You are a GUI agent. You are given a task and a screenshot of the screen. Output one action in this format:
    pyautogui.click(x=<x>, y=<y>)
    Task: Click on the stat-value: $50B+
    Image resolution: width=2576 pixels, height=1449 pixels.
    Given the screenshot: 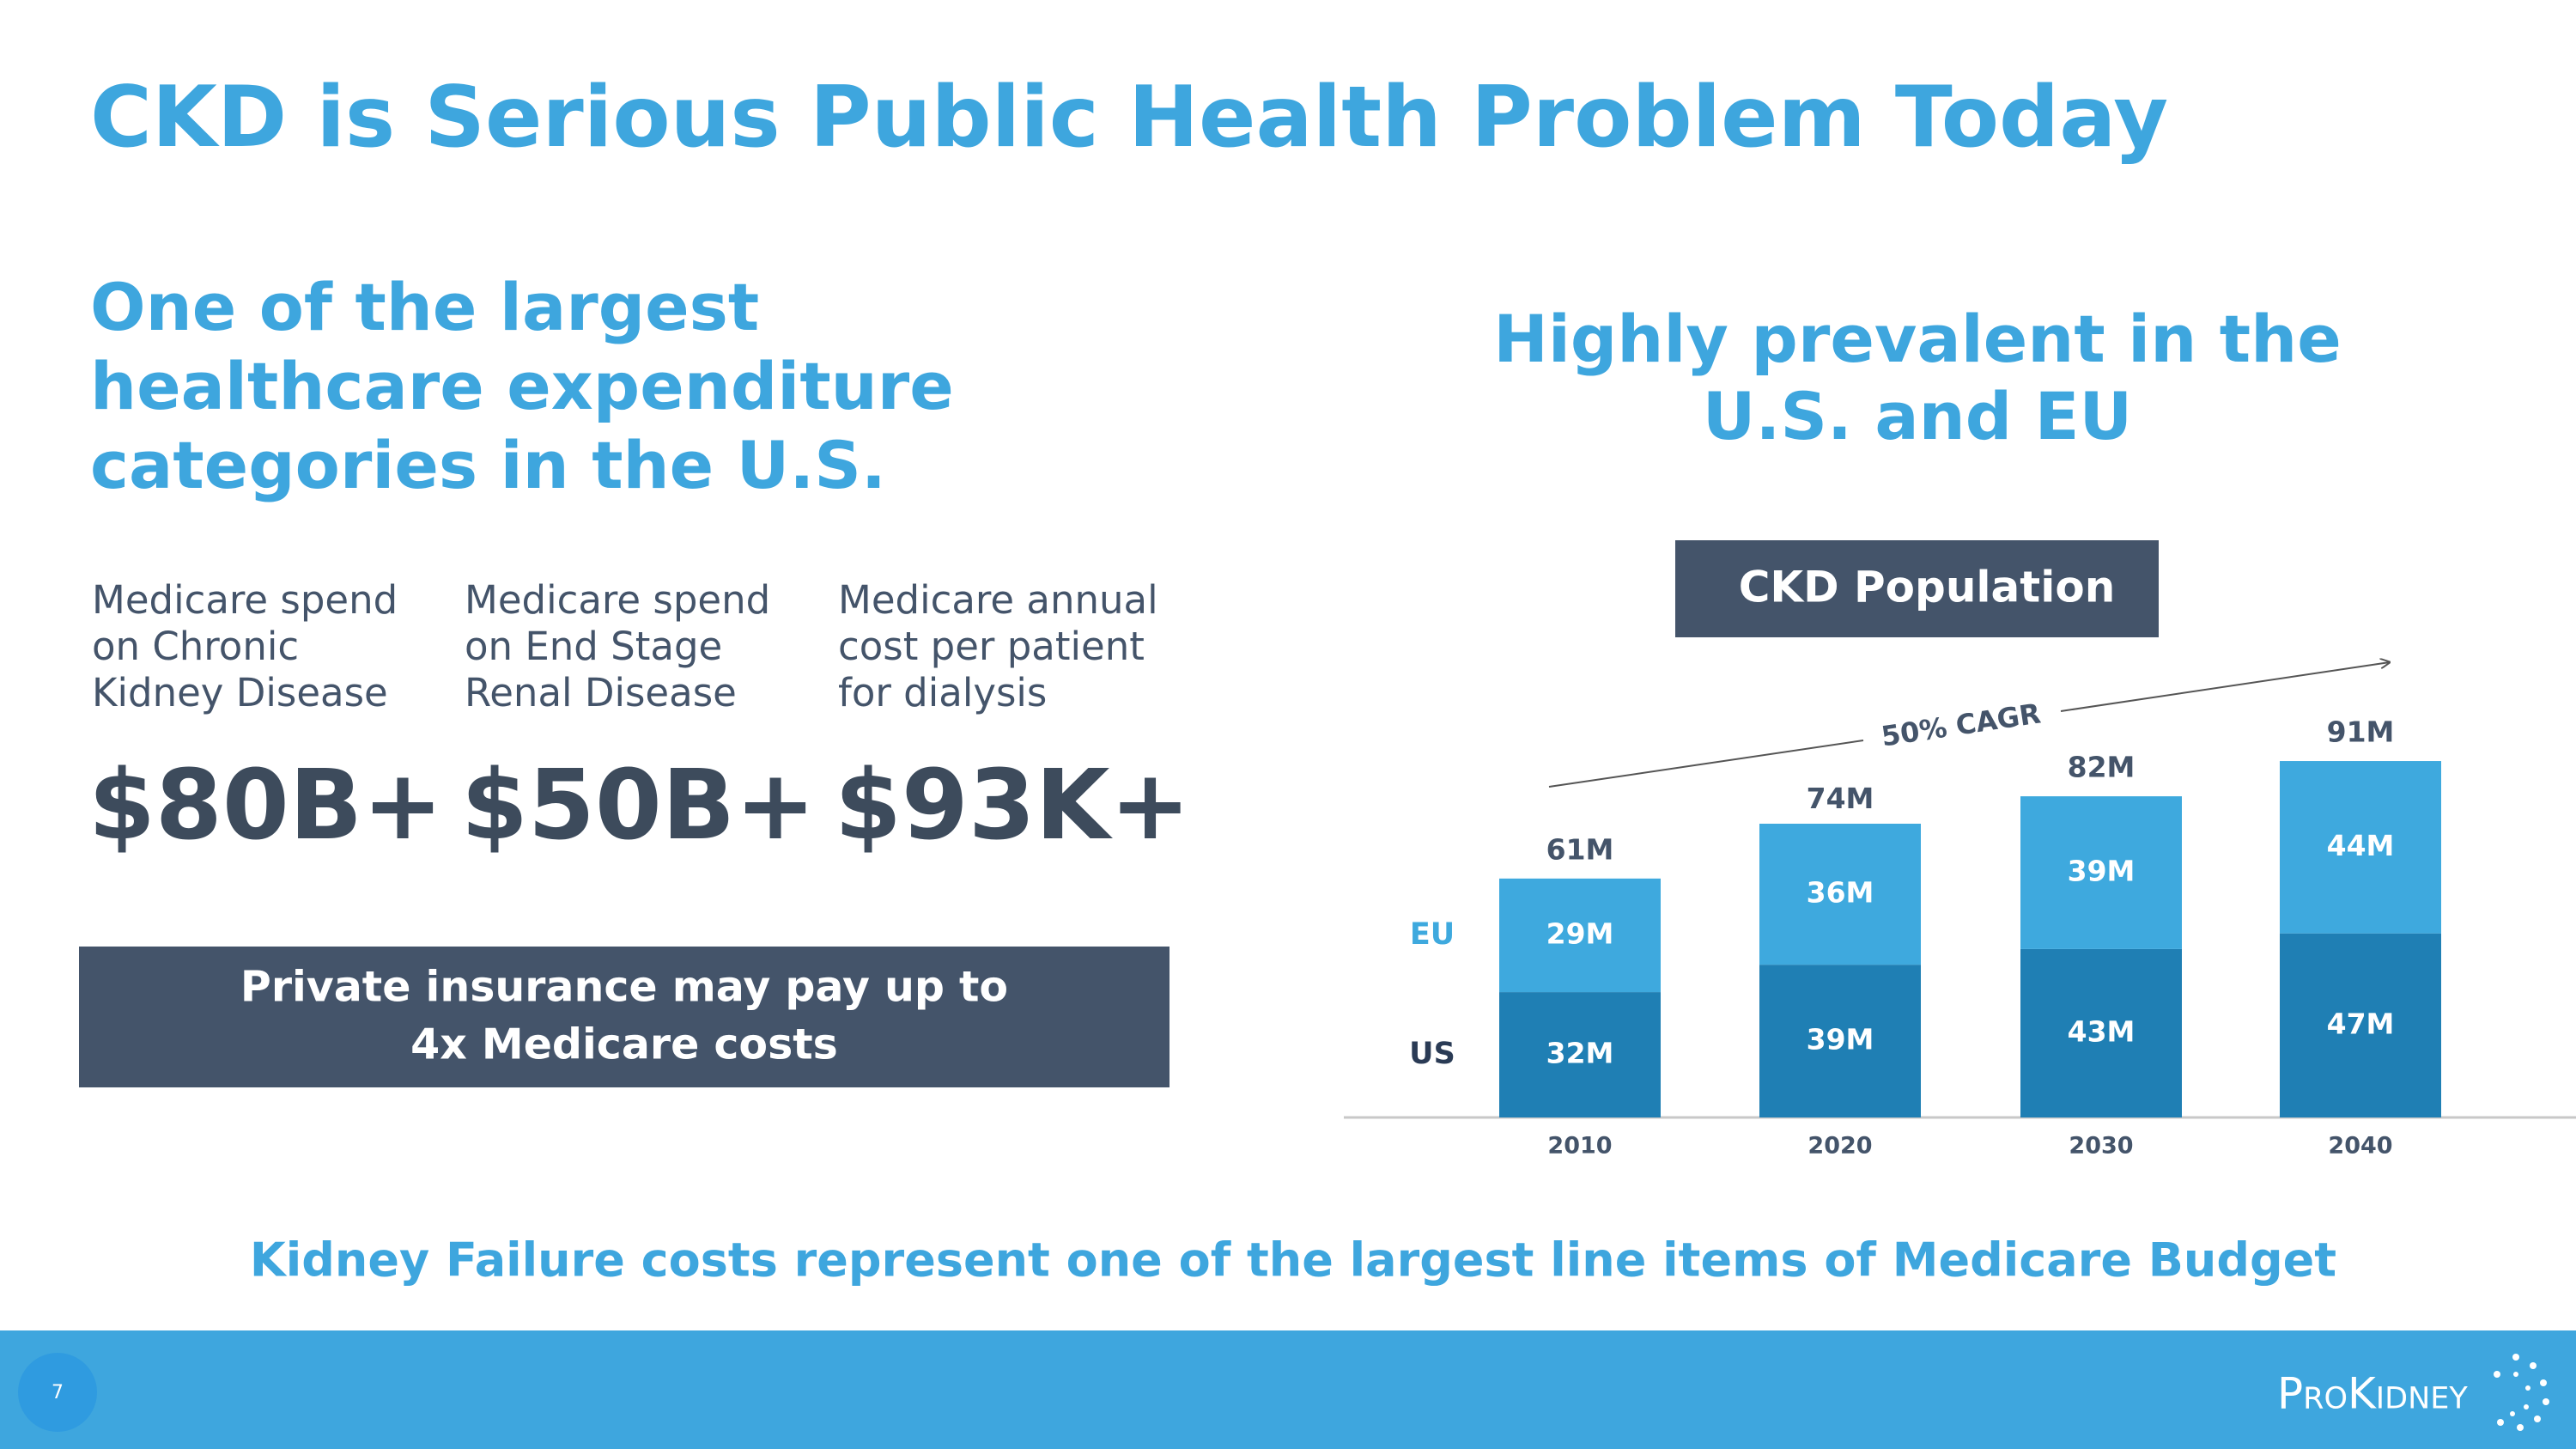 What is the action you would take?
    pyautogui.click(x=638, y=805)
    